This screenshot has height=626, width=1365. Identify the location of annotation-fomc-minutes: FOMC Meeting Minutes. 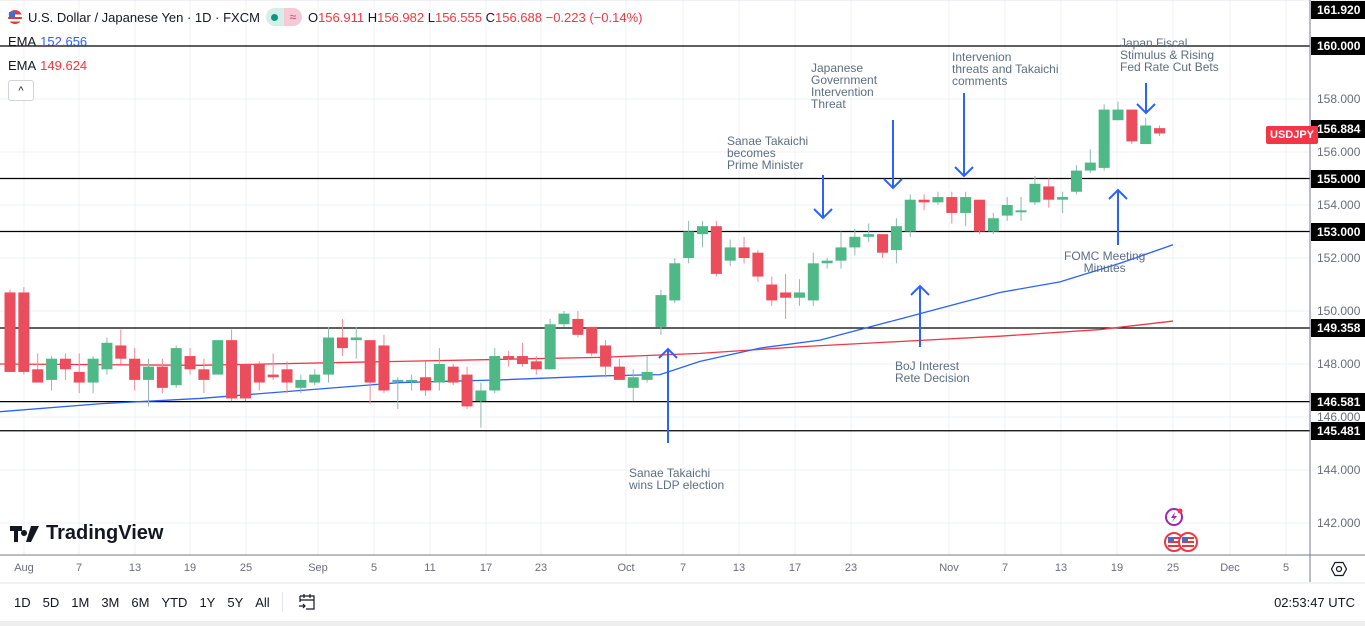
(1105, 262).